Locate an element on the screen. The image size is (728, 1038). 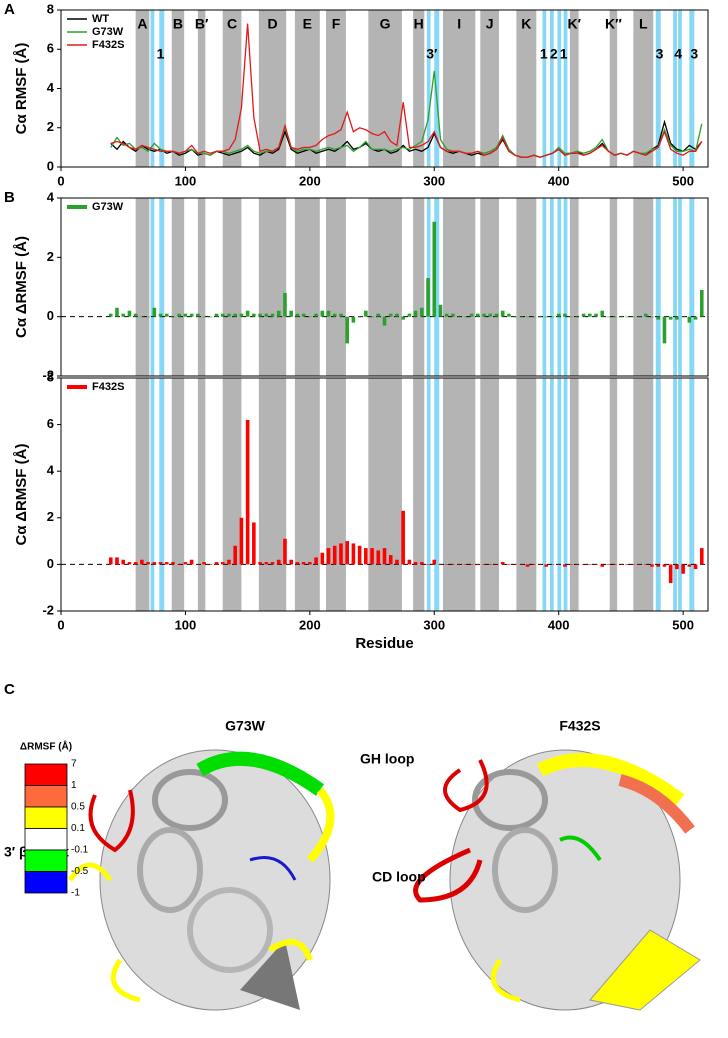
structure-f432s is located at coordinates (557, 880).